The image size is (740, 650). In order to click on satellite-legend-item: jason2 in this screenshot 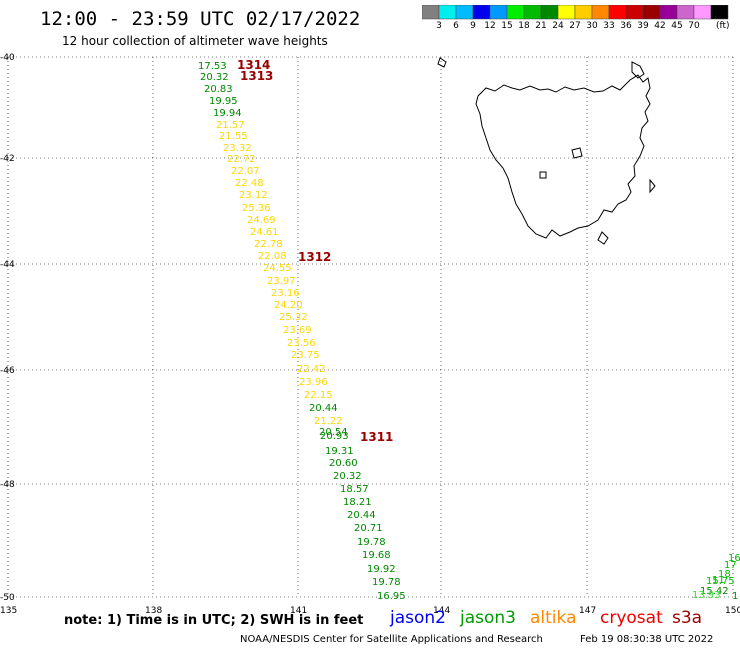, I will do `click(418, 618)`.